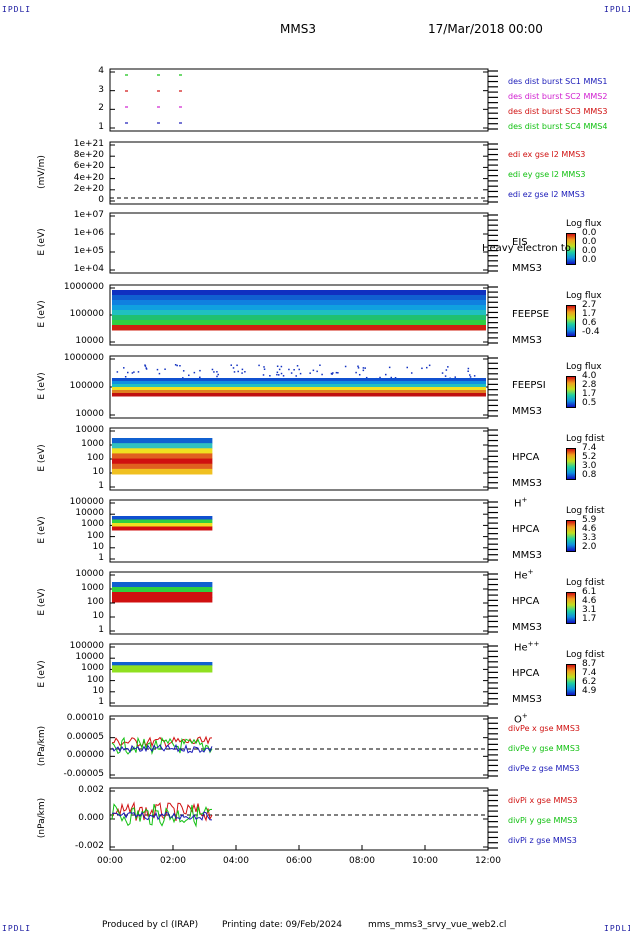  I want to click on inst-label-hpca-h-0: HPCA, so click(526, 457).